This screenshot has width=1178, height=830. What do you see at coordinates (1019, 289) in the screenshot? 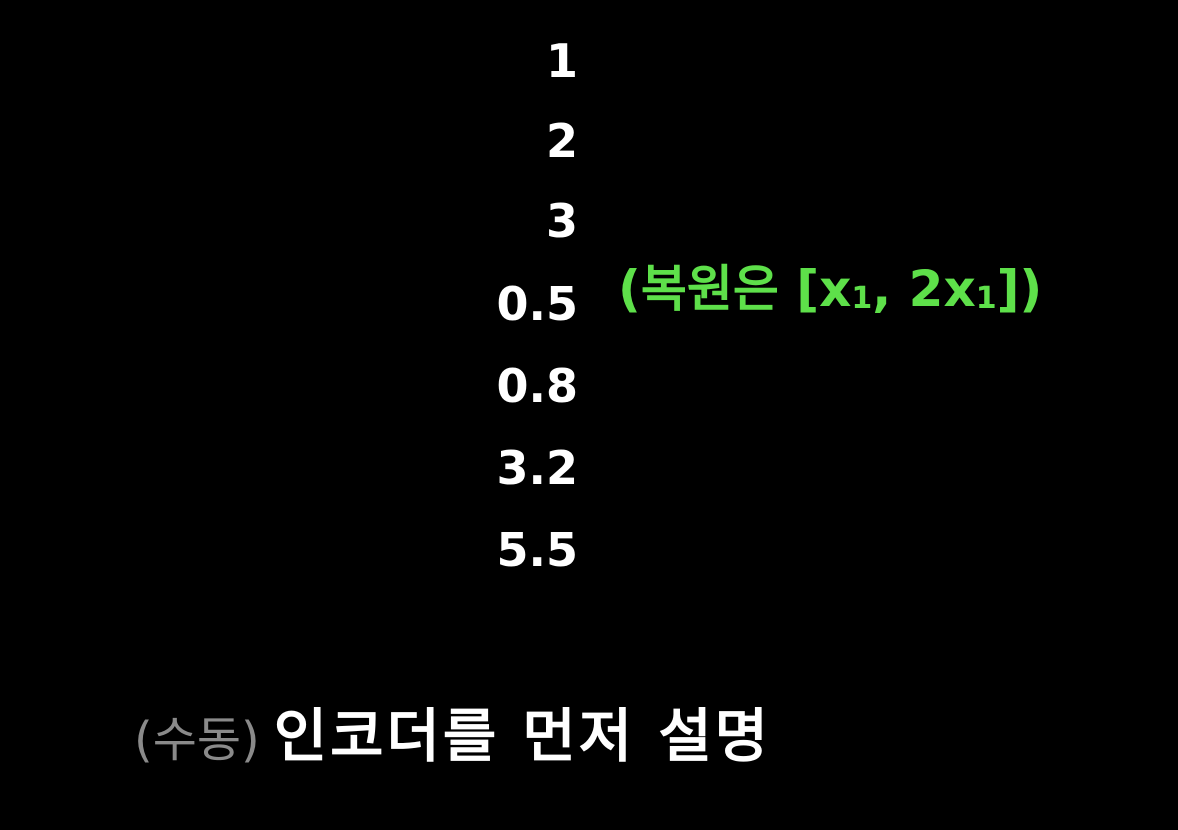
I see `annotation-close: ])` at bounding box center [1019, 289].